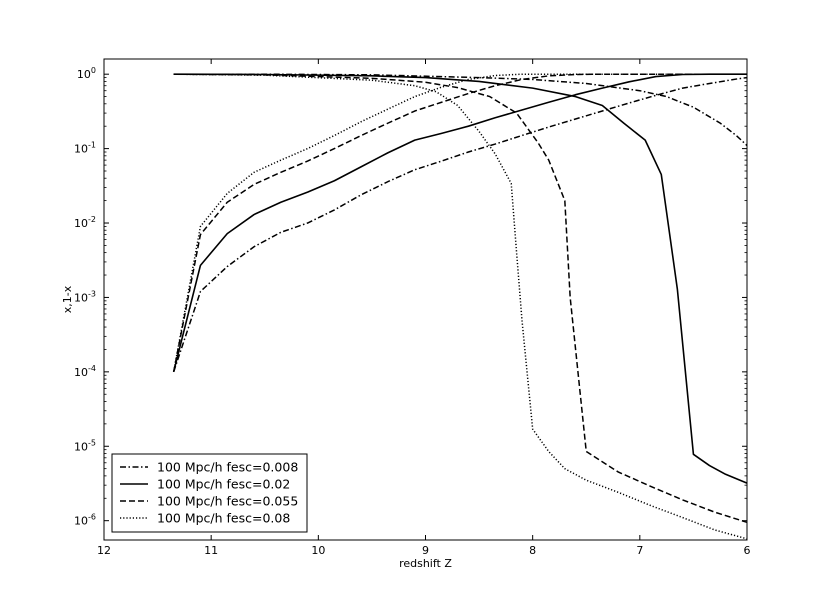 Image resolution: width=830 pixels, height=599 pixels. I want to click on x-tick-label: 8, so click(532, 550).